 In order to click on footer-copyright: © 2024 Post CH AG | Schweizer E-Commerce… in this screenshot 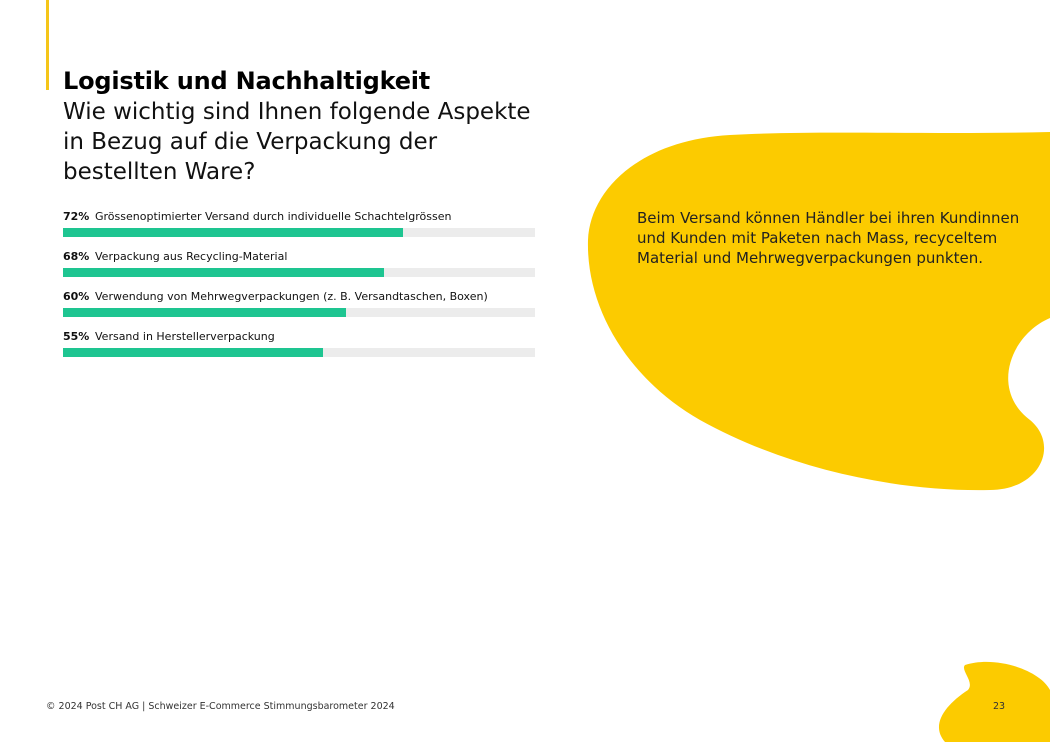, I will do `click(220, 706)`.